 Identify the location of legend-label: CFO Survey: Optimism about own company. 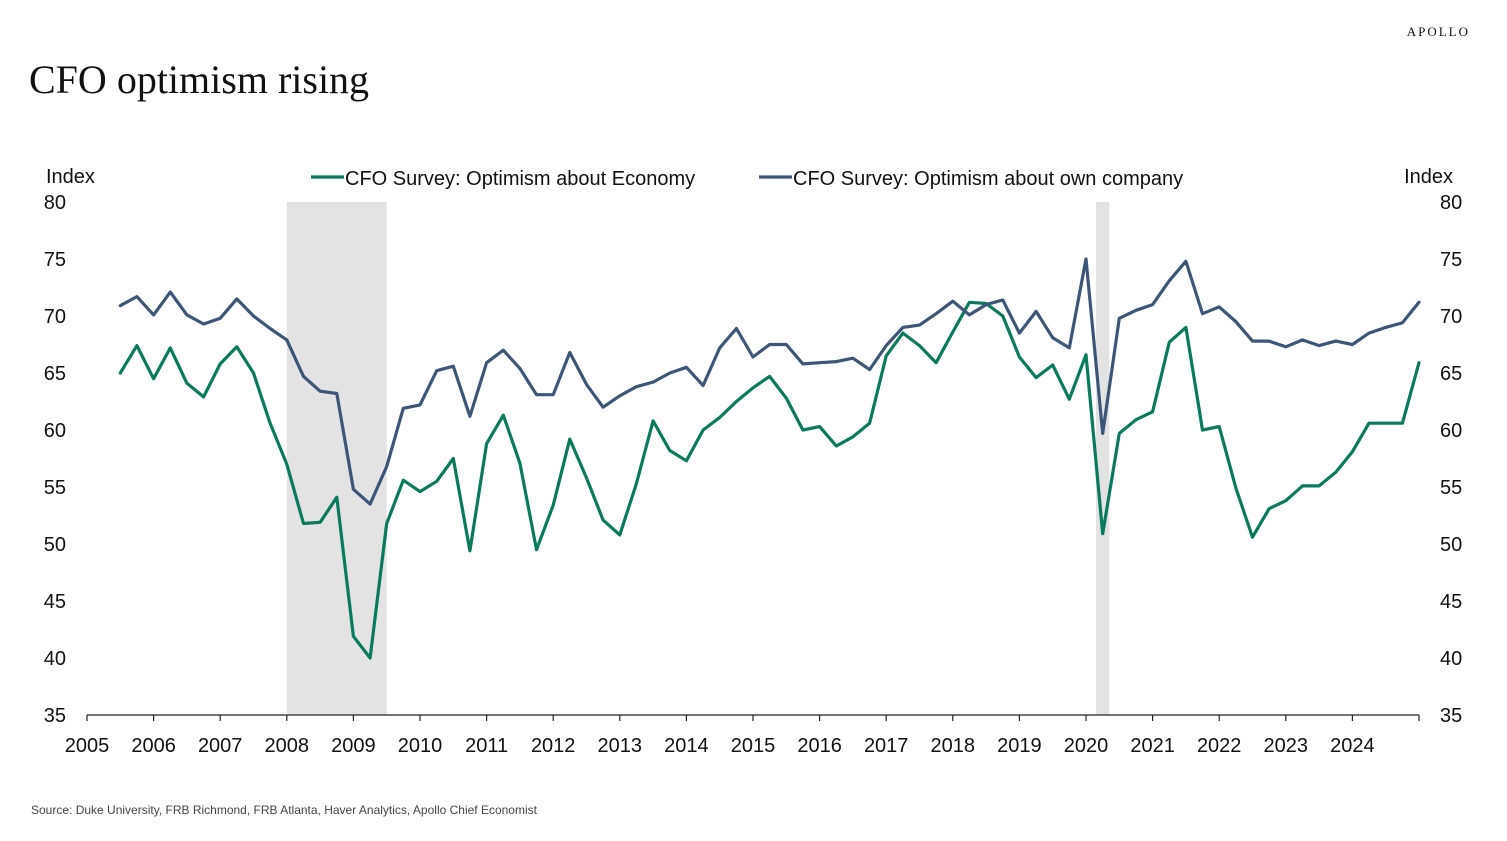
(988, 179).